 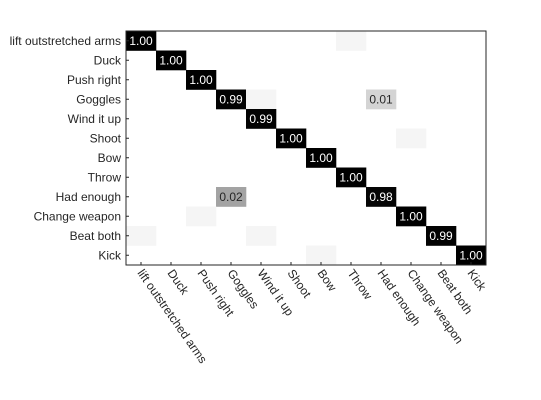 I want to click on y-axis-ticks, so click(x=127, y=148).